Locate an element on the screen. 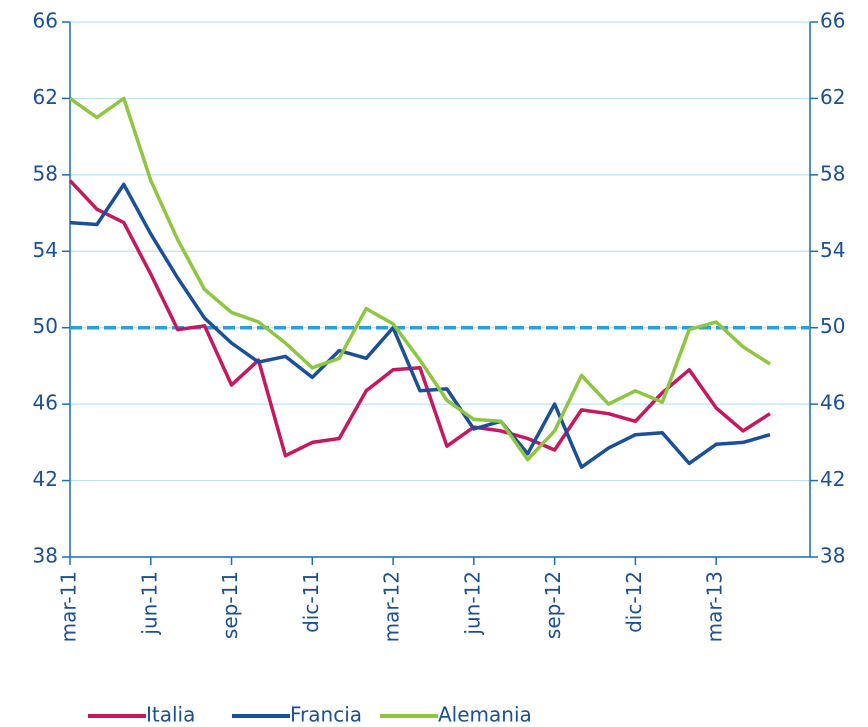 The width and height of the screenshot is (868, 727). y-tick-label: 46 is located at coordinates (45, 403).